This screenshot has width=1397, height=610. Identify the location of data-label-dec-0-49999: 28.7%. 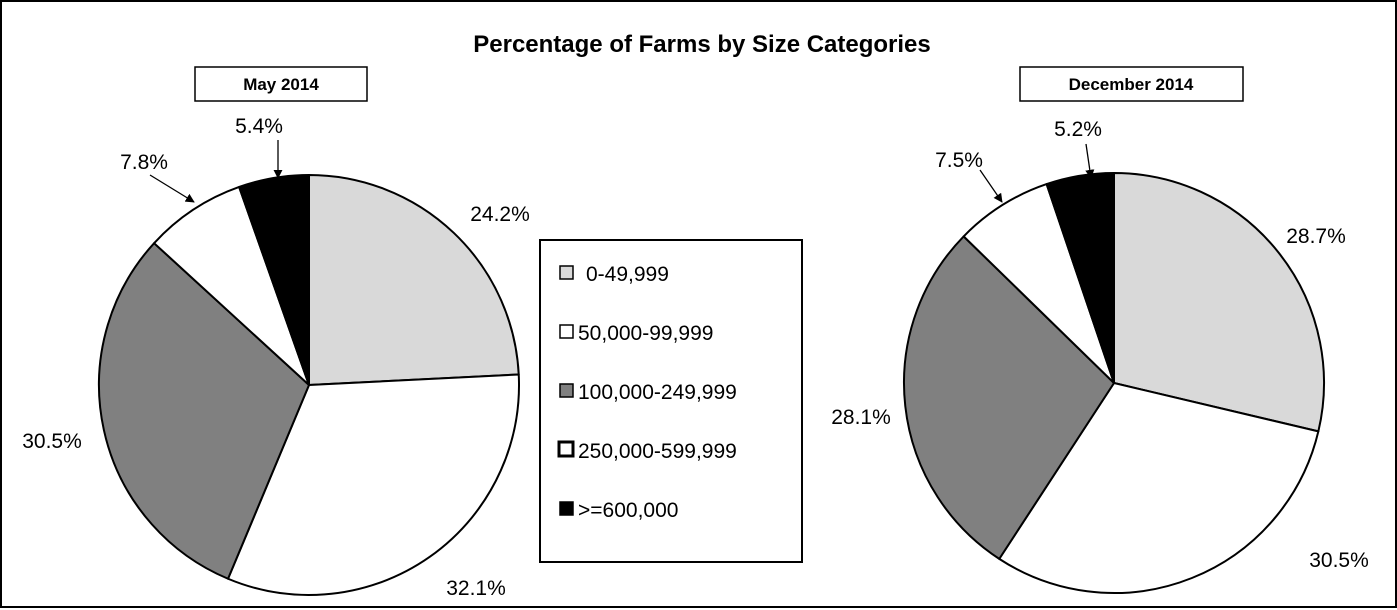
(1316, 236).